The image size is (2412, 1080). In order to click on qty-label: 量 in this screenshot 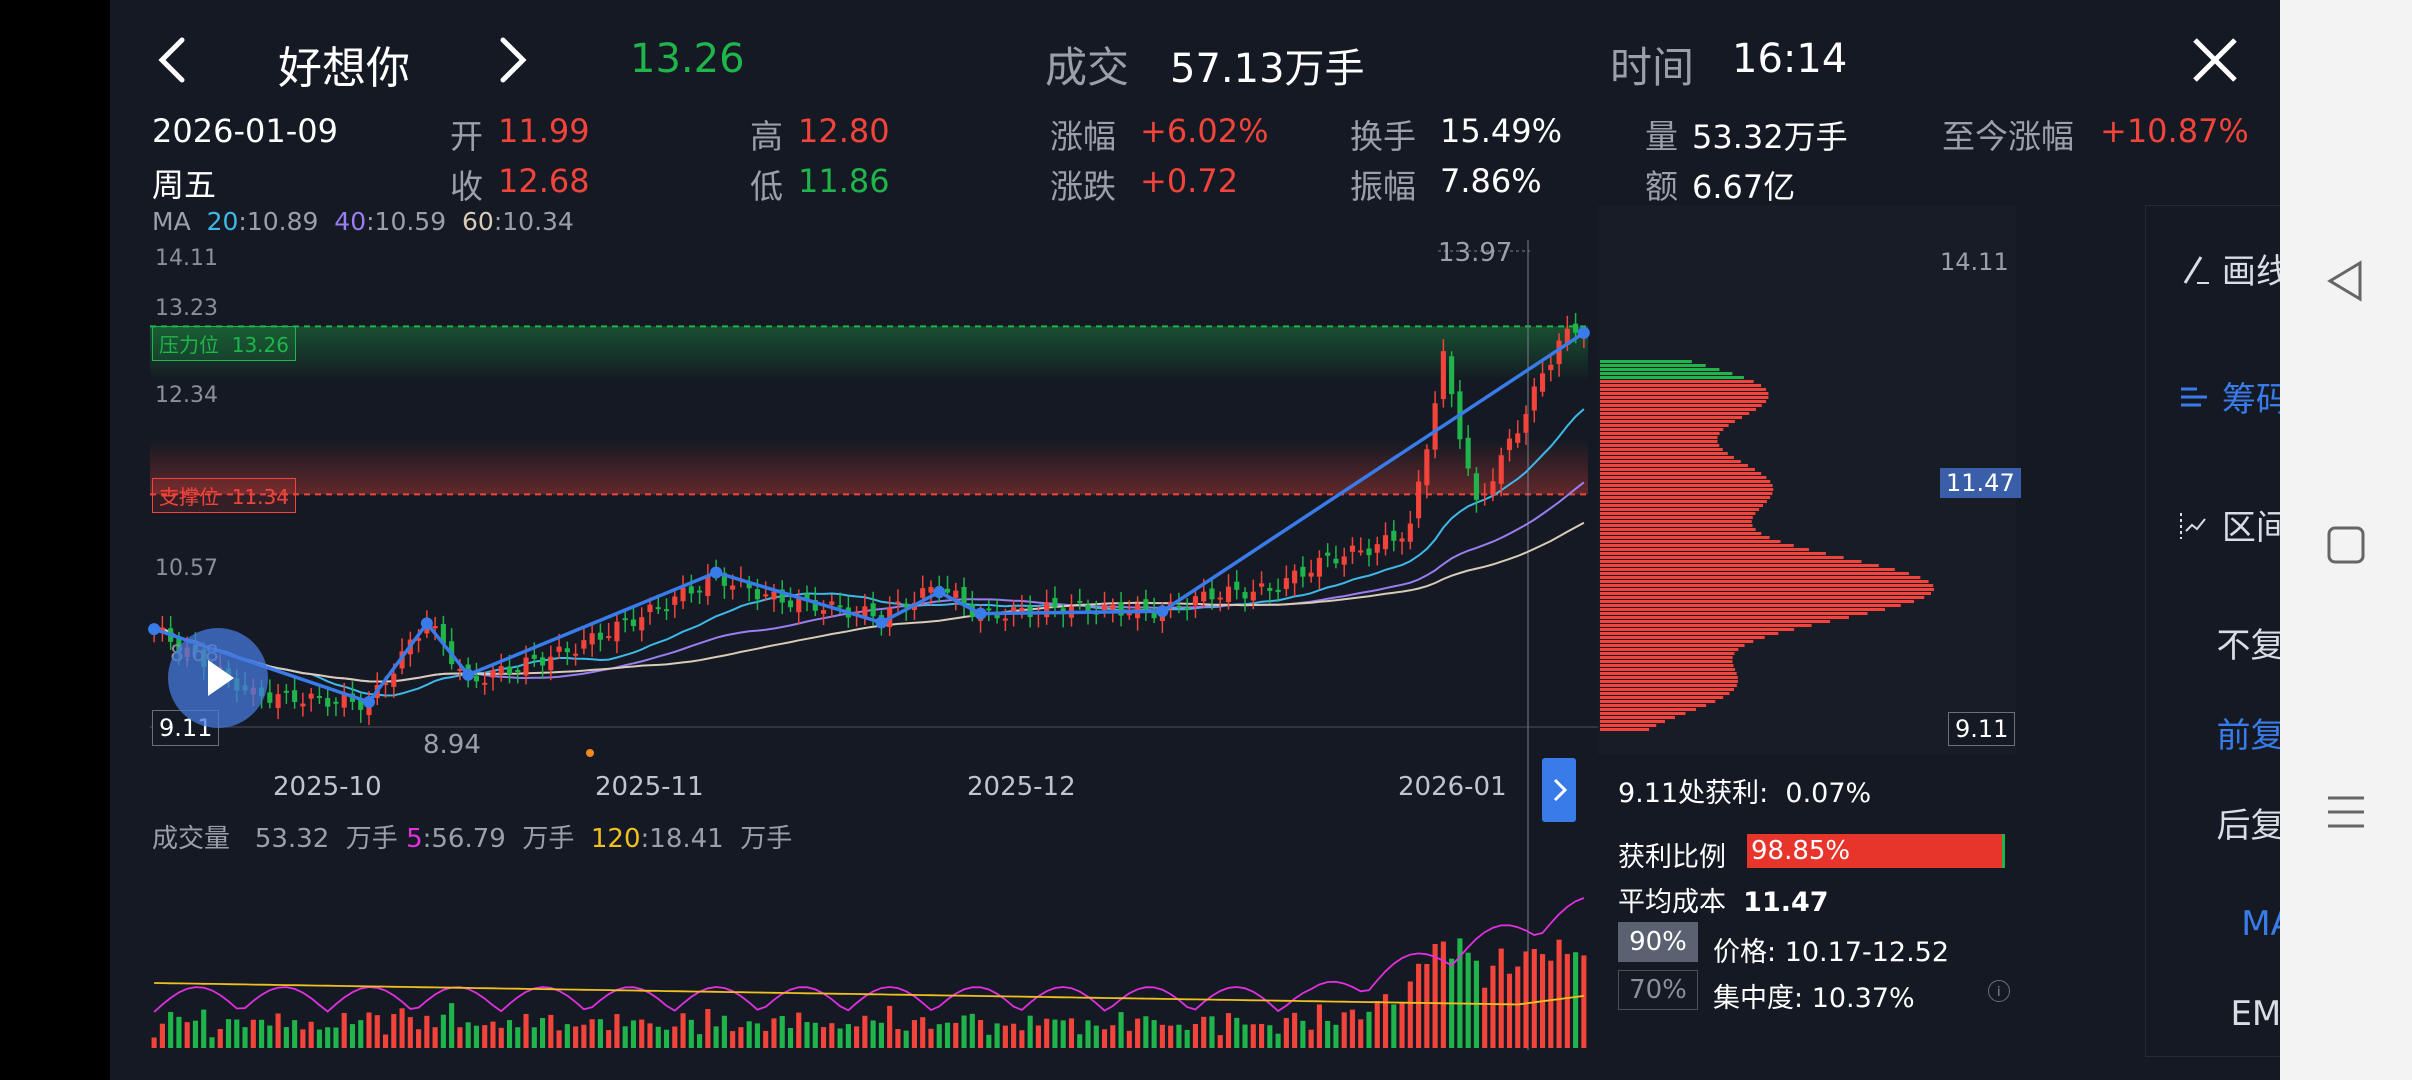, I will do `click(1661, 136)`.